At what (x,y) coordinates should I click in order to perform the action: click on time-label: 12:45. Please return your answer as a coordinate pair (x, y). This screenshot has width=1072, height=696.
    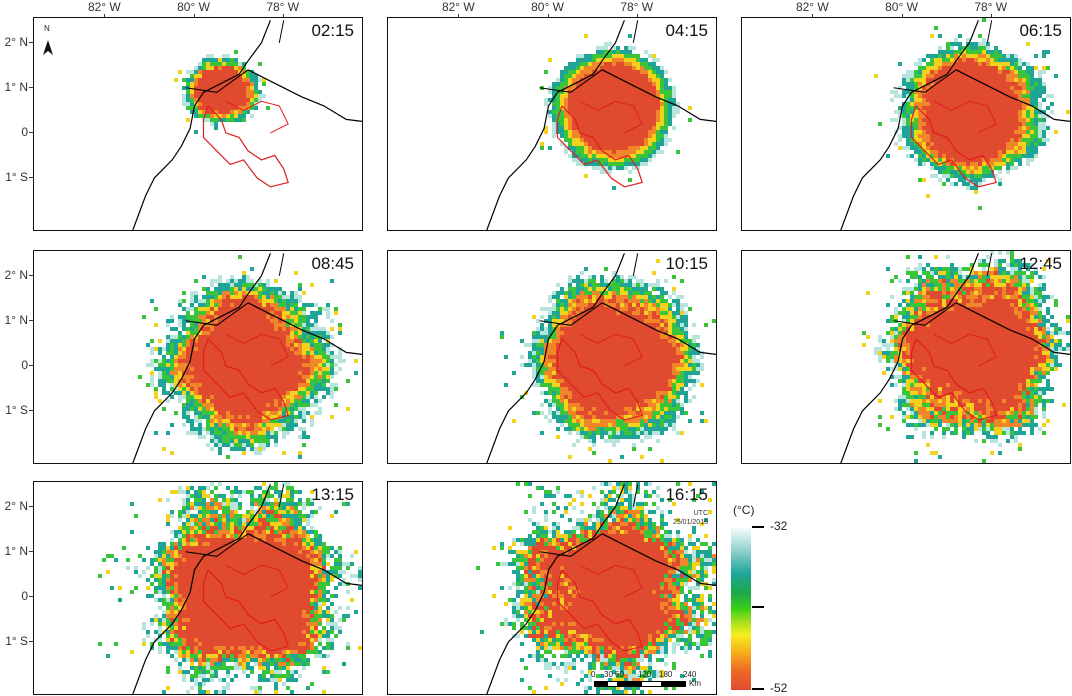
    Looking at the image, I should click on (1040, 263).